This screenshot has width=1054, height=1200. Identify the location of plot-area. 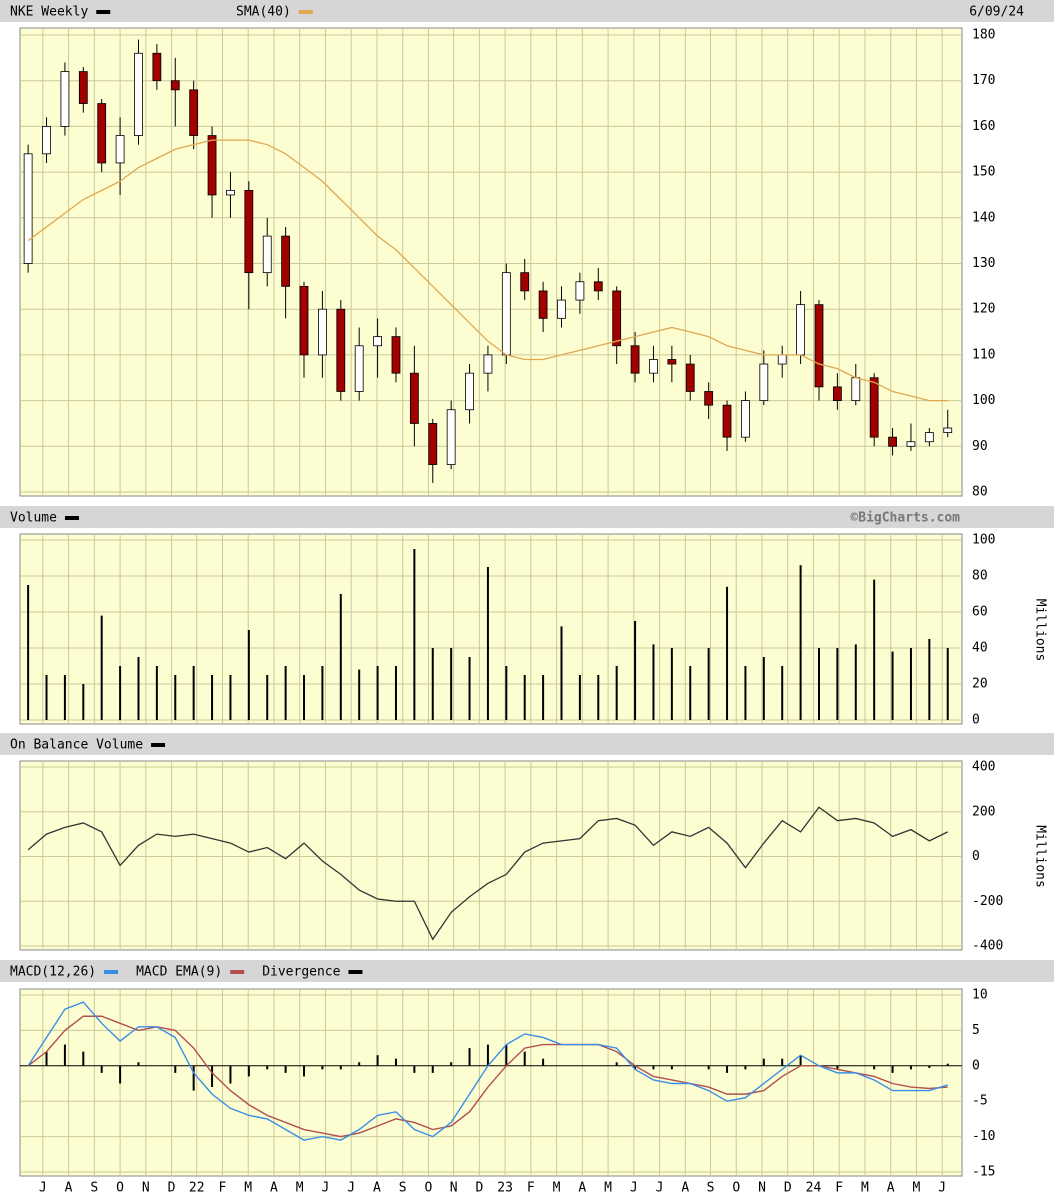
(491, 629).